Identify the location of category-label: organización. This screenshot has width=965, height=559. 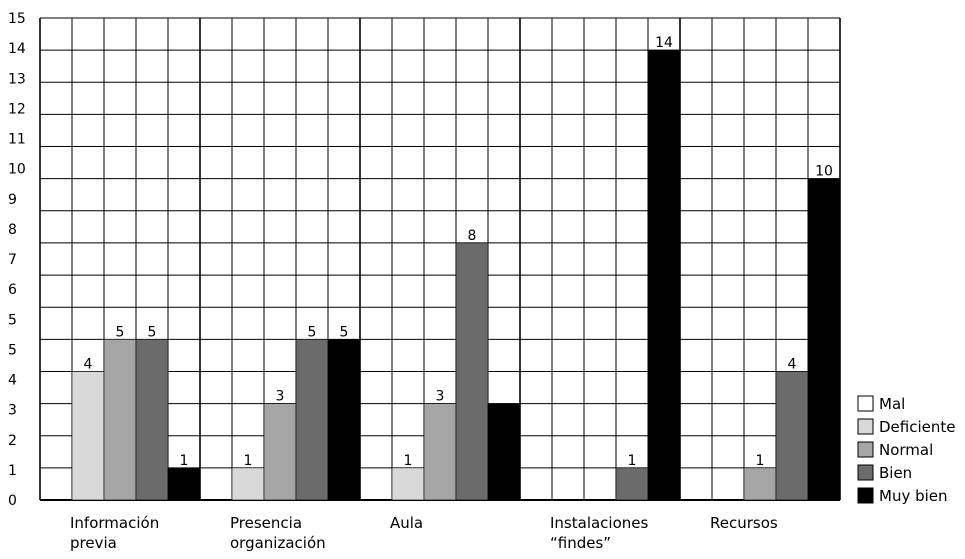
(278, 543).